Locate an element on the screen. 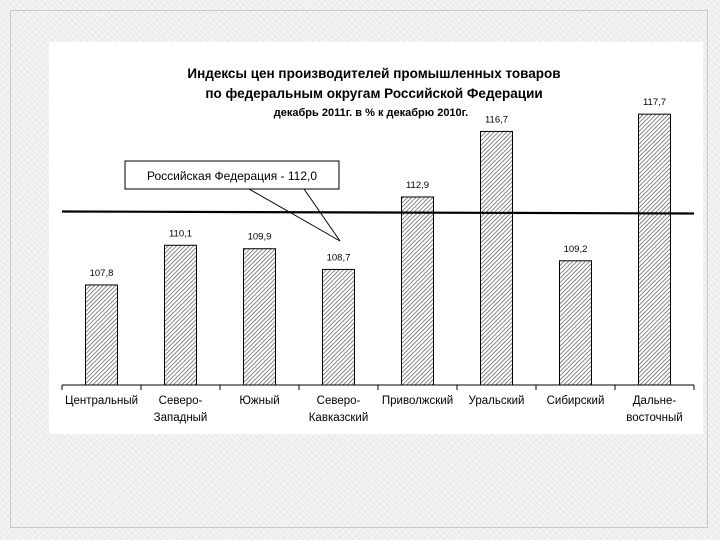 This screenshot has height=540, width=720. reference-callout: Российская Федерация - 112,0 is located at coordinates (232, 201).